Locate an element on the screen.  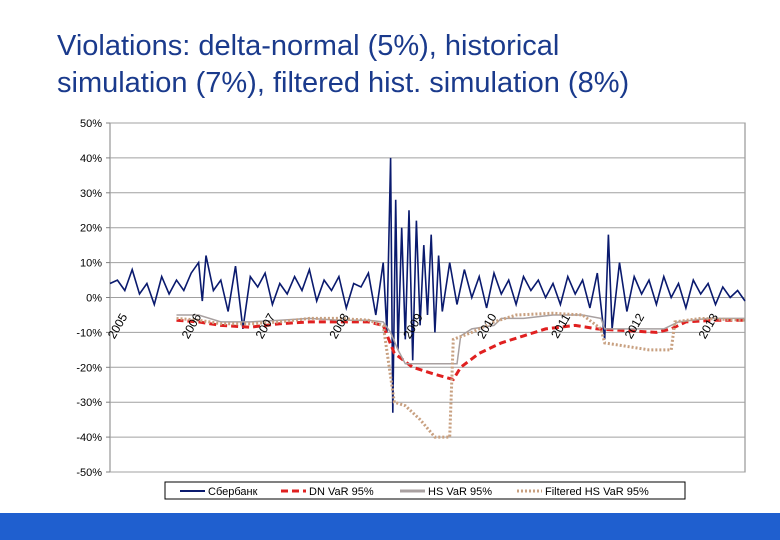
y-tick-label: 20% is located at coordinates (91, 229).